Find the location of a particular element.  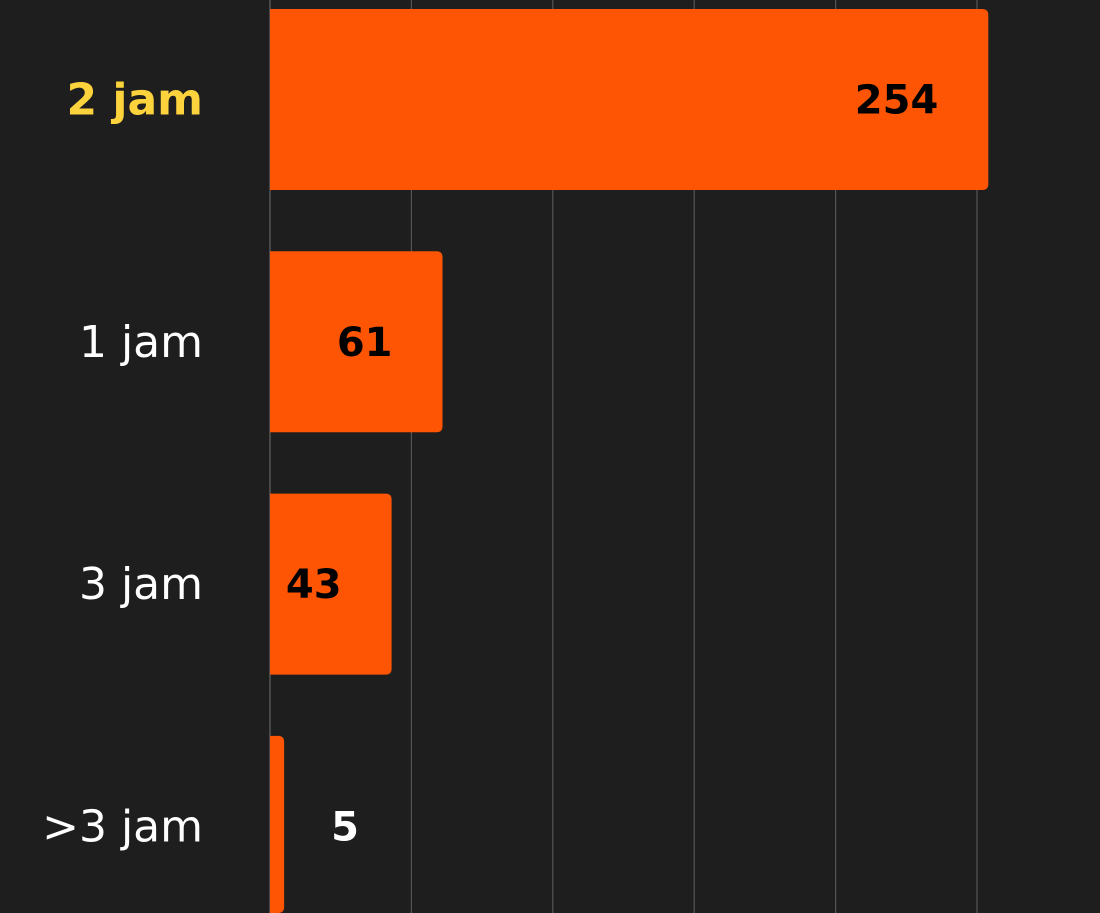

category-label: >3 jam is located at coordinates (122, 826).